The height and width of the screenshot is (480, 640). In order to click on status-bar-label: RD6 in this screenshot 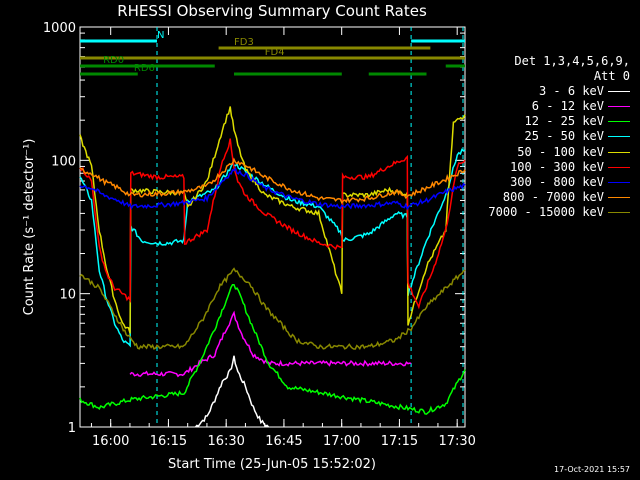, I will do `click(144, 68)`.